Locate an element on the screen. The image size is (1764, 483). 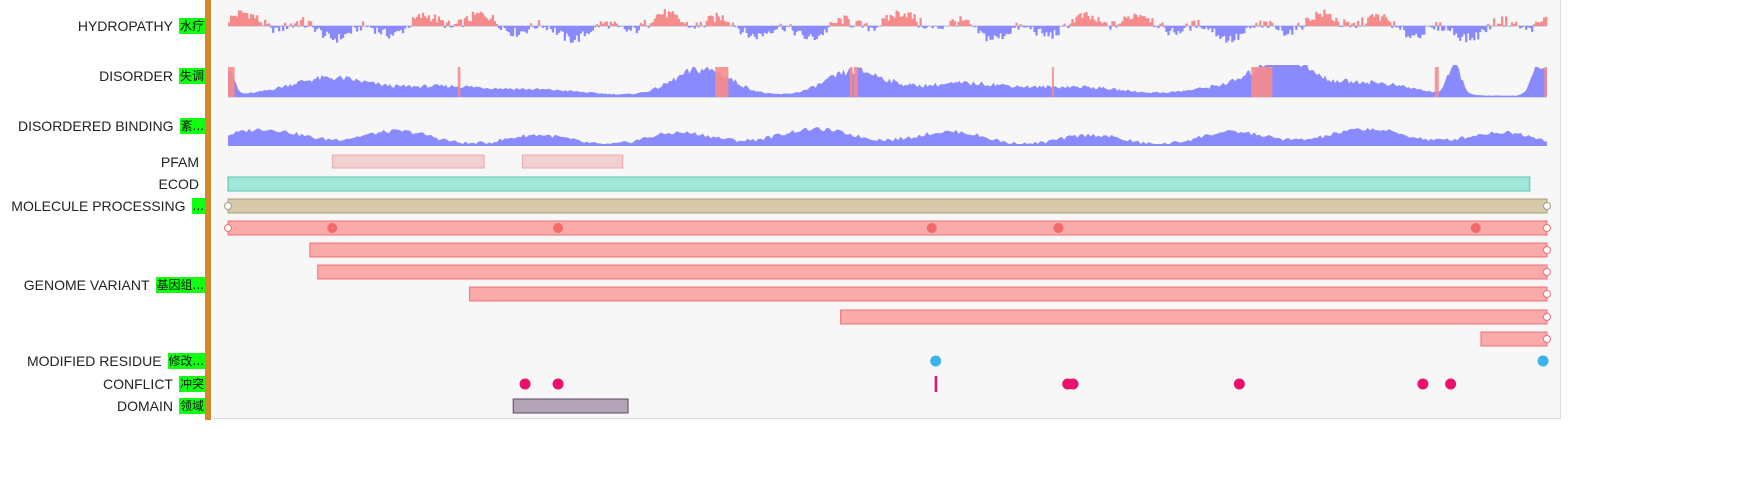
label-divider is located at coordinates (208, 210).